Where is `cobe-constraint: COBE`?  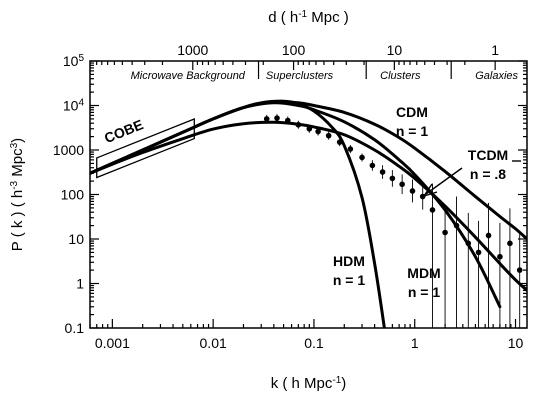 cobe-constraint: COBE is located at coordinates (145, 147).